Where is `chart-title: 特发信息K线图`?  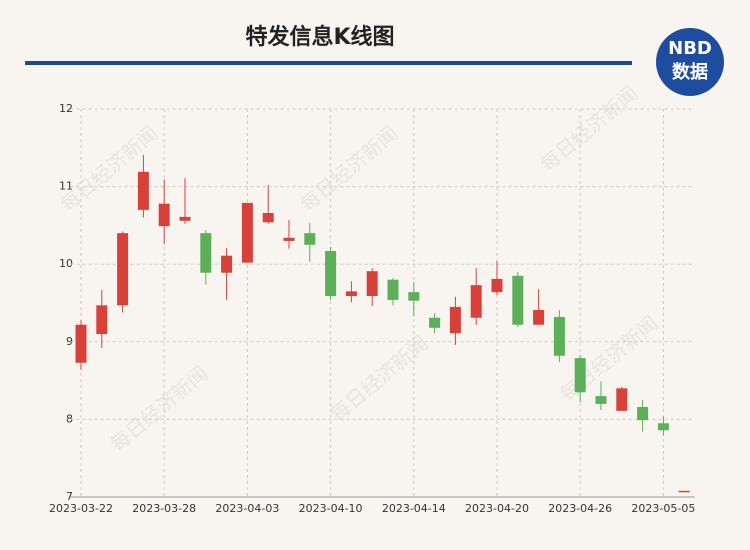 chart-title: 特发信息K线图 is located at coordinates (319, 37).